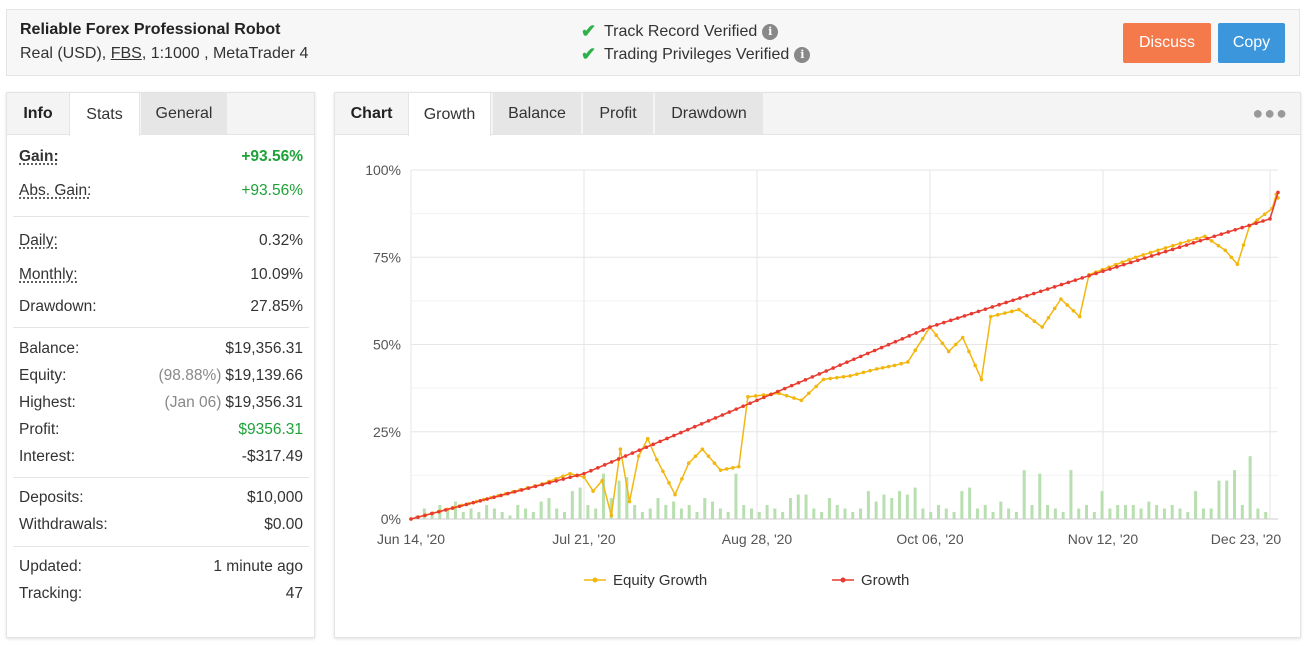  What do you see at coordinates (618, 114) in the screenshot?
I see `tab-profit: Profit` at bounding box center [618, 114].